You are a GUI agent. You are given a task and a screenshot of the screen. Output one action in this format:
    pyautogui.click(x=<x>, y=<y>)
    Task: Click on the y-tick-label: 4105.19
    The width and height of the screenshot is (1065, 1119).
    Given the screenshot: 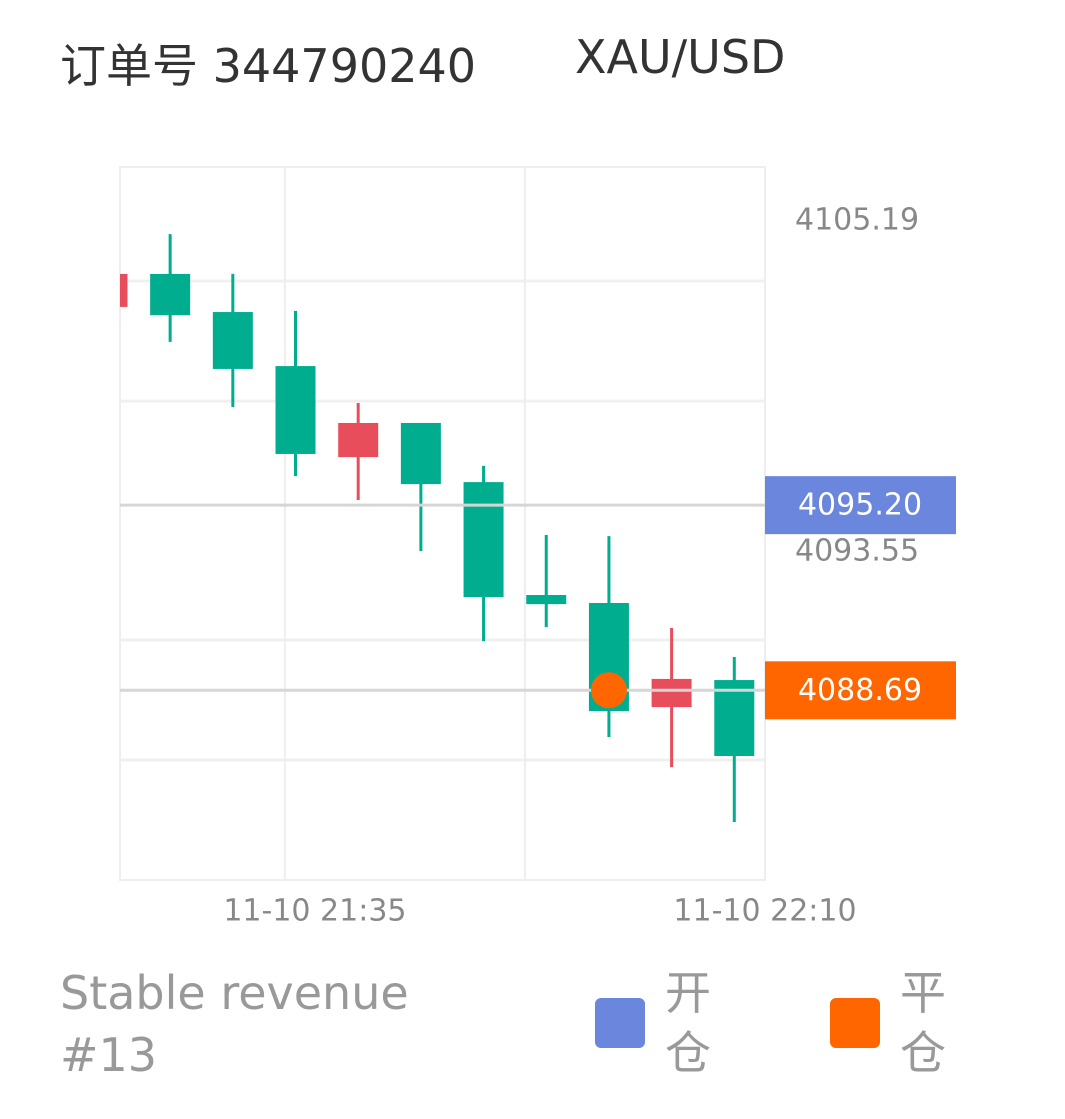 What is the action you would take?
    pyautogui.click(x=857, y=220)
    